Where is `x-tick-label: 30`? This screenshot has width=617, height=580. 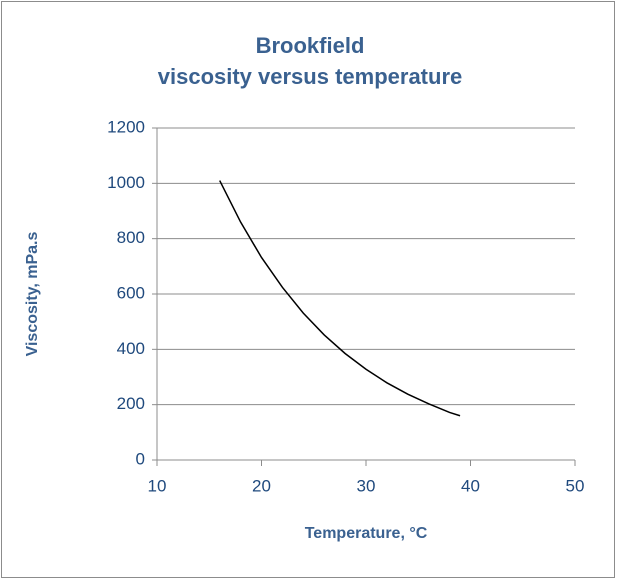 x-tick-label: 30 is located at coordinates (366, 485).